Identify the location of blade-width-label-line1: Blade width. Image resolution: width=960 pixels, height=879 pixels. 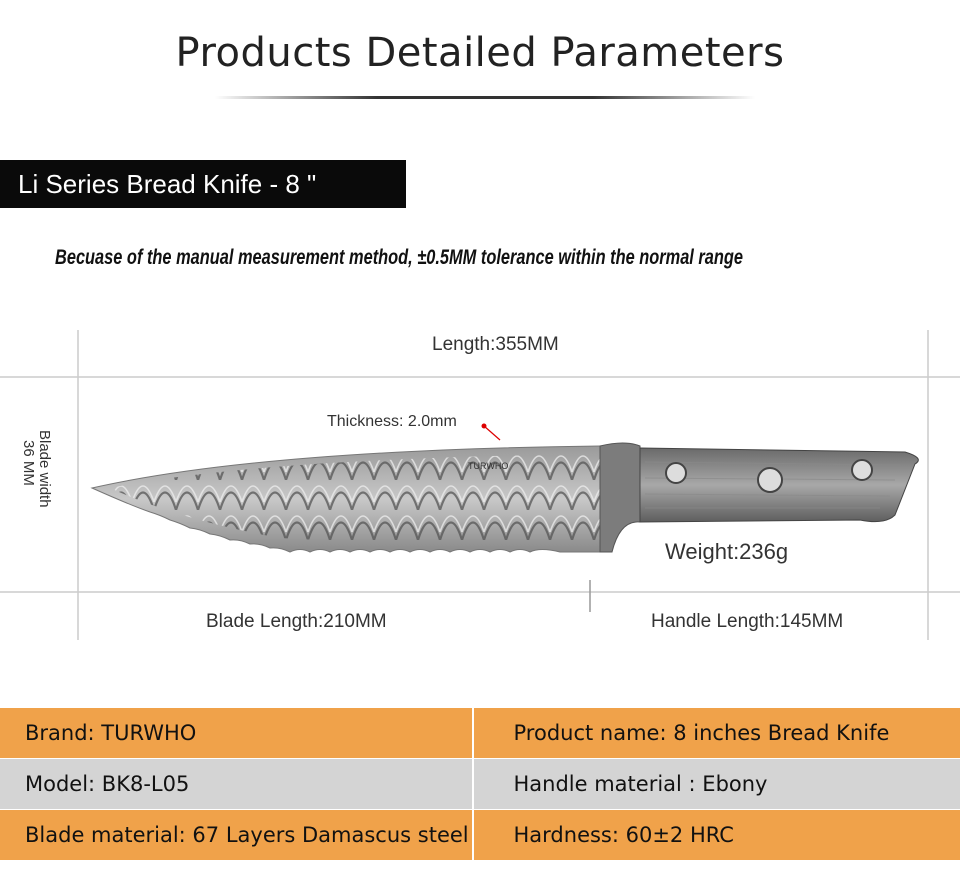
(44, 469).